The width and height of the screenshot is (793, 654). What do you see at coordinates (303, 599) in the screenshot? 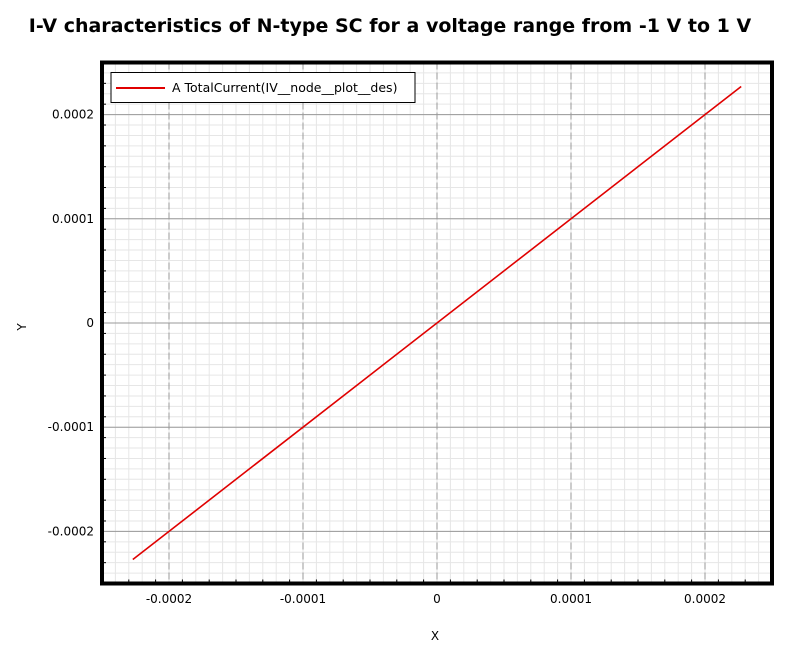
I see `x-tick-label: -0.0001` at bounding box center [303, 599].